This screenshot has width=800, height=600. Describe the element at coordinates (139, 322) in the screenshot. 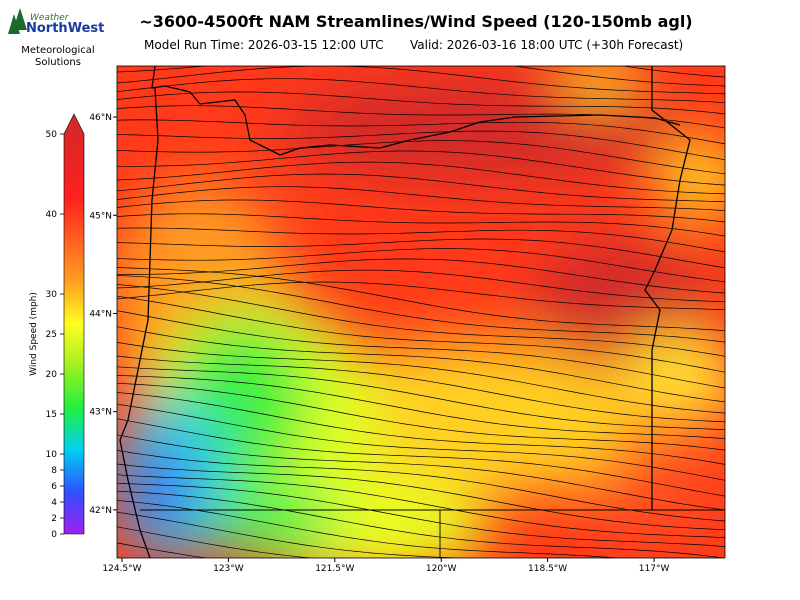

I see `coastline` at that location.